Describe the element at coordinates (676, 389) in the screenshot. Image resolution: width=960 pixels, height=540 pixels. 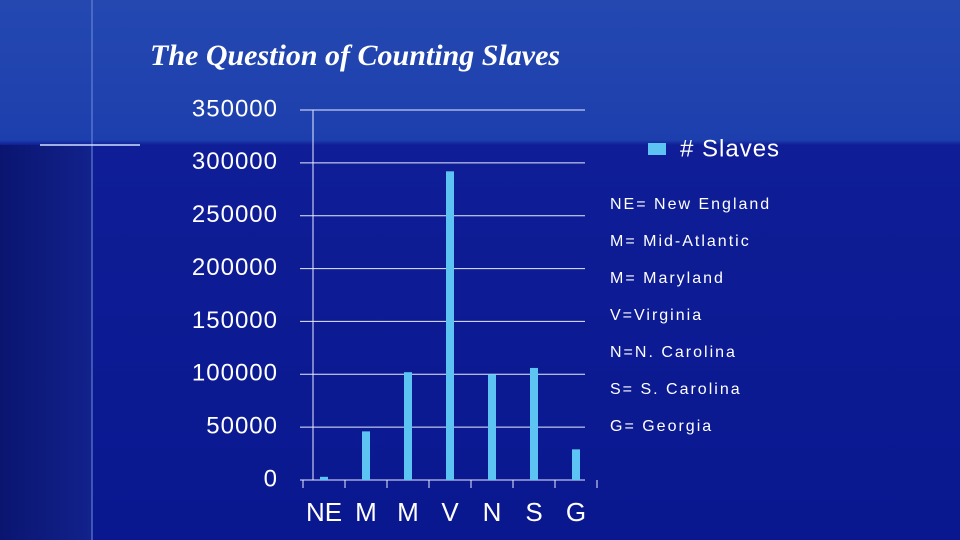
I see `annotation: S= S. Carolina` at that location.